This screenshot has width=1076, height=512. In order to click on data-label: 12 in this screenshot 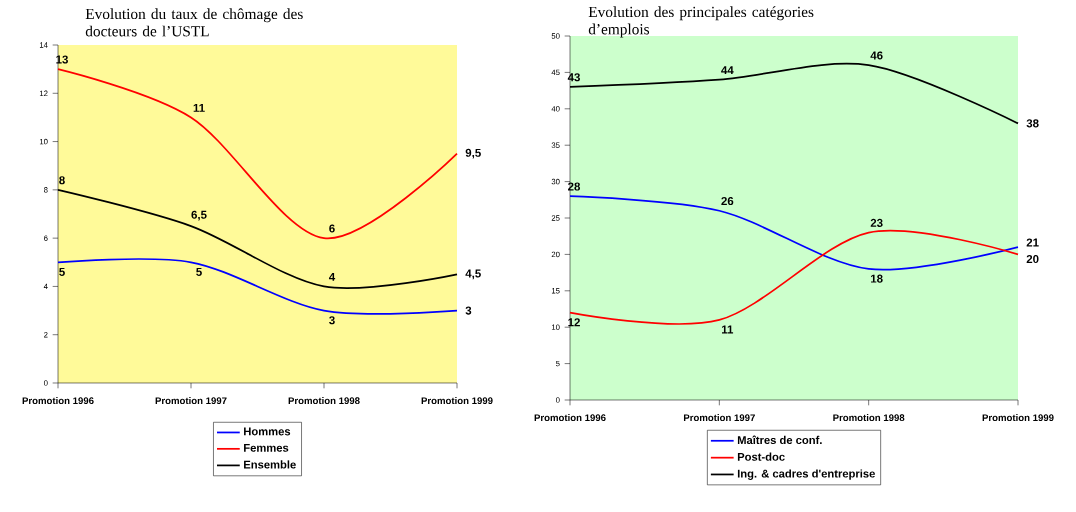, I will do `click(574, 322)`.